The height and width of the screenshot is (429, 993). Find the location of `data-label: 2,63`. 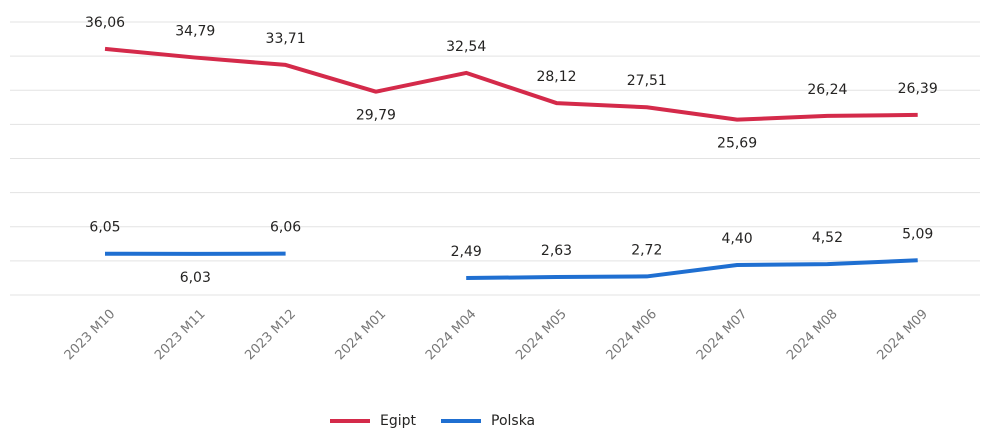

data-label: 2,63 is located at coordinates (556, 251).